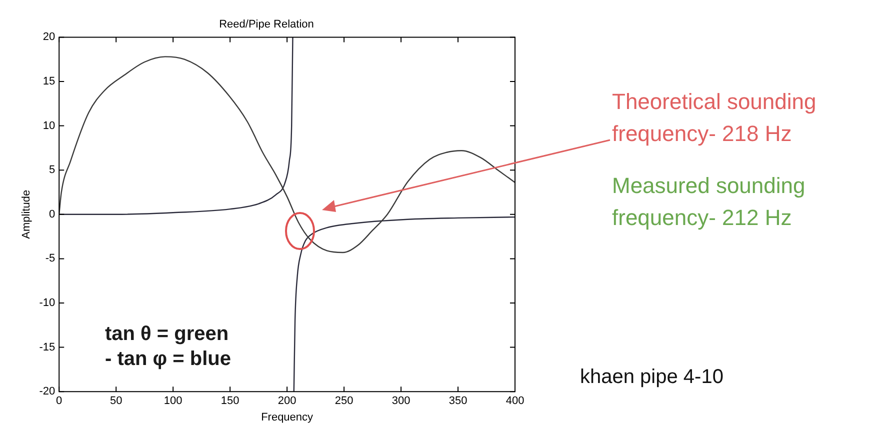  I want to click on y-tick-label: 10, so click(49, 126).